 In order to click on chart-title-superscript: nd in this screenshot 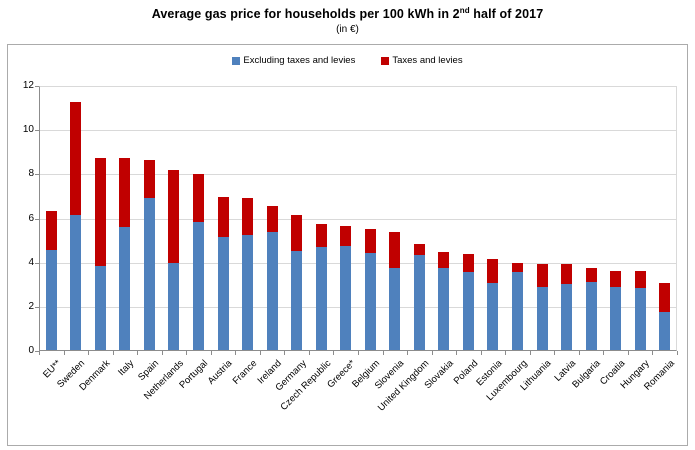, I will do `click(464, 10)`.